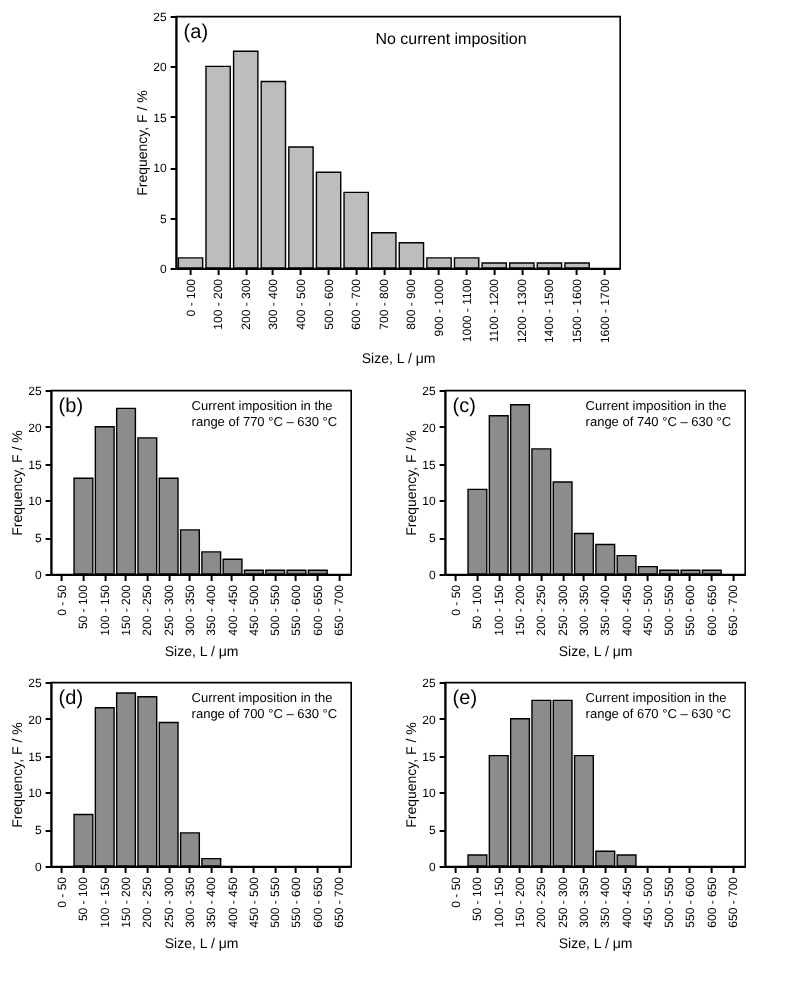 The height and width of the screenshot is (1008, 794). I want to click on annotation: (c), so click(464, 407).